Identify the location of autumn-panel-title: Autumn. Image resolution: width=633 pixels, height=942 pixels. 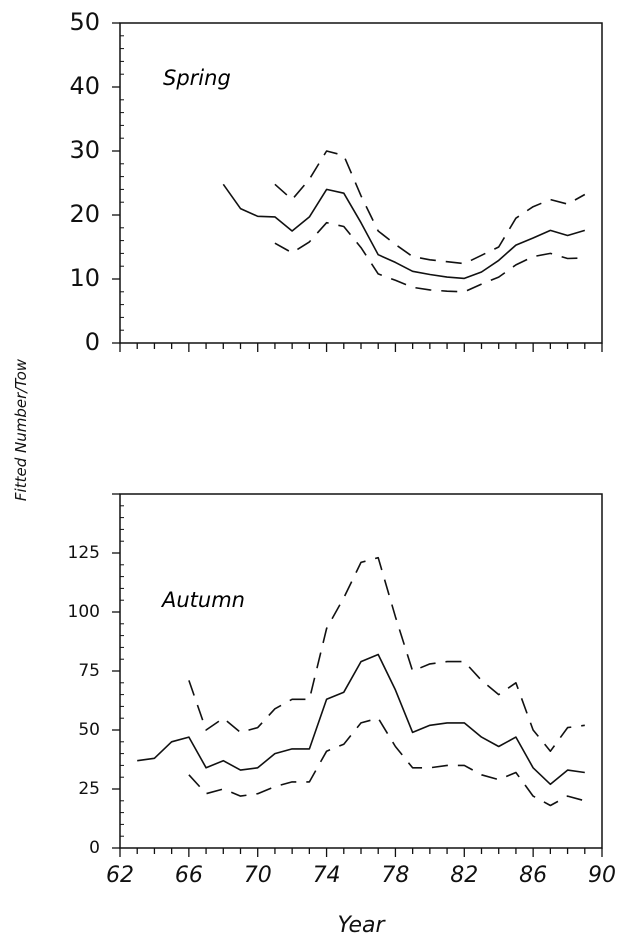
(202, 600).